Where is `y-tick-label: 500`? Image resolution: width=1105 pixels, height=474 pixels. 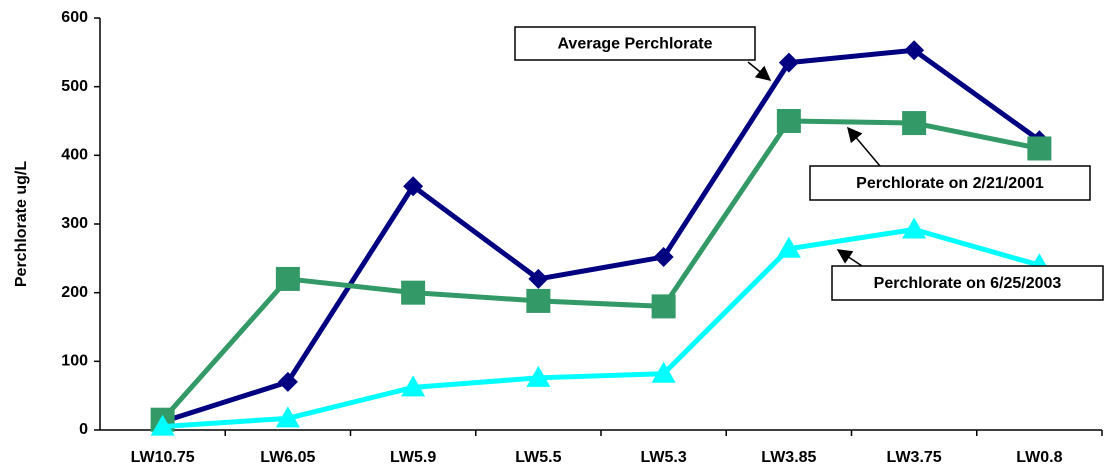
y-tick-label: 500 is located at coordinates (74, 86).